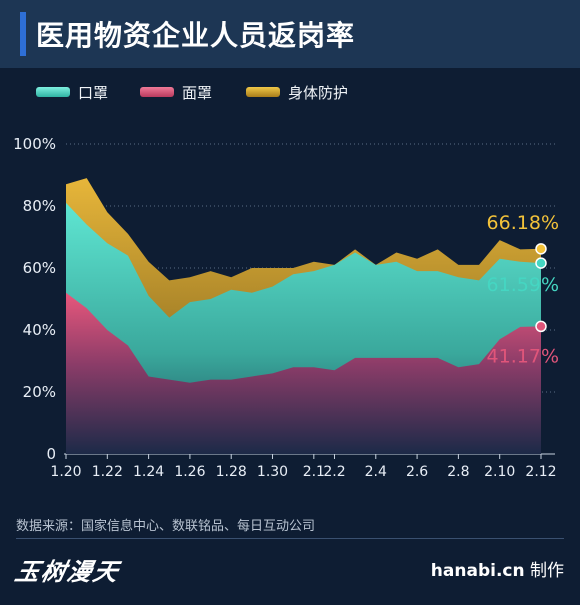 Image resolution: width=580 pixels, height=605 pixels. Describe the element at coordinates (499, 472) in the screenshot. I see `x-tick-label: 2.10` at that location.